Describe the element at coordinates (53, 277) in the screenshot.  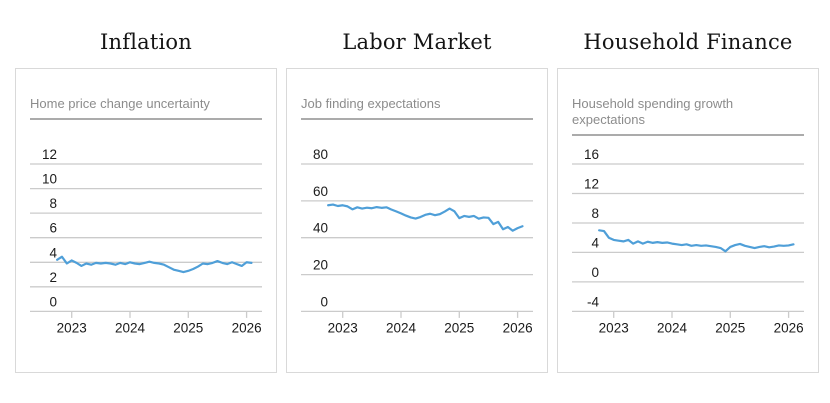
I see `svg-text: 2` at that location.